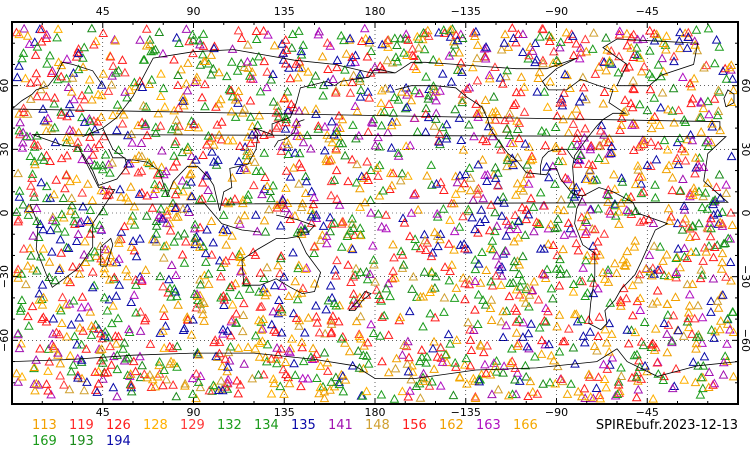 The height and width of the screenshot is (450, 750). I want to click on lat-tick-label-right: −60, so click(744, 340).